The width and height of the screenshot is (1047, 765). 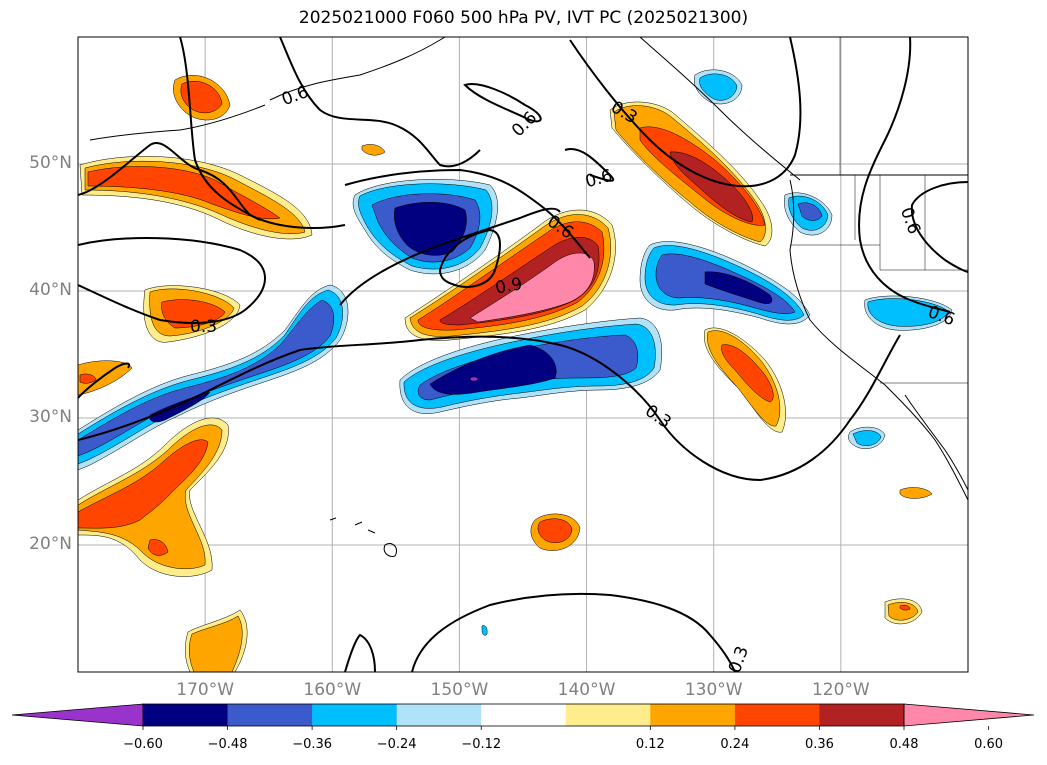 What do you see at coordinates (77, 715) in the screenshot?
I see `colorbar-extend-low` at bounding box center [77, 715].